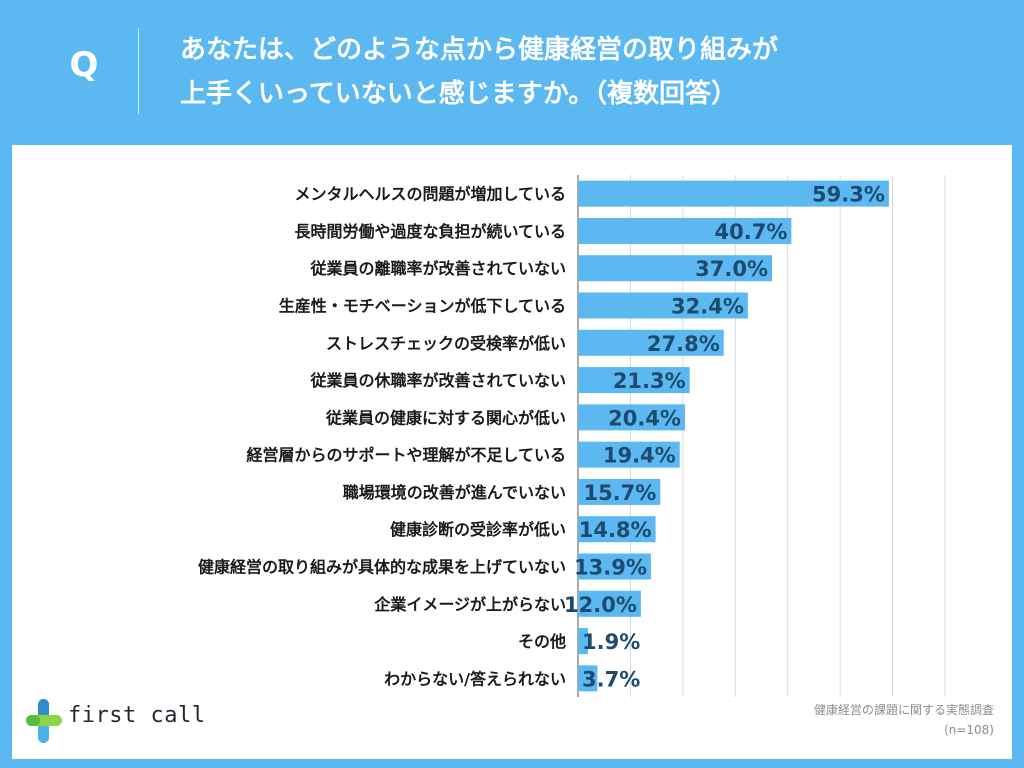 Image resolution: width=1024 pixels, height=768 pixels. I want to click on category-label: その他, so click(542, 641).